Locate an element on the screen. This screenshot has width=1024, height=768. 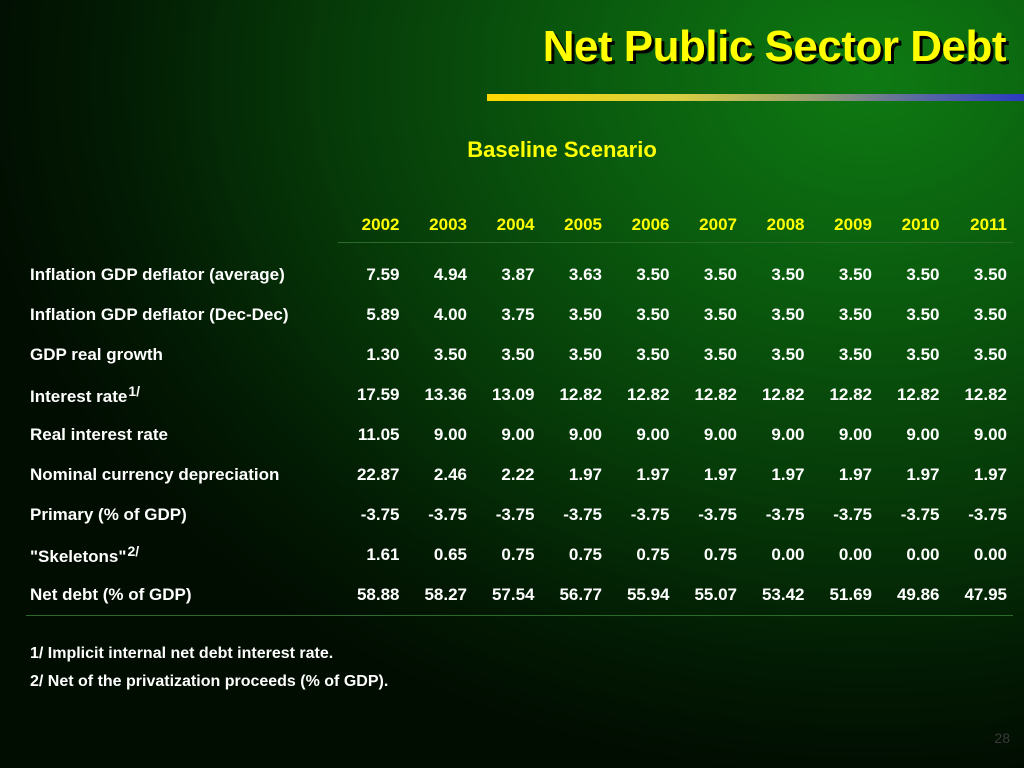
year-header: 2008 is located at coordinates (777, 225).